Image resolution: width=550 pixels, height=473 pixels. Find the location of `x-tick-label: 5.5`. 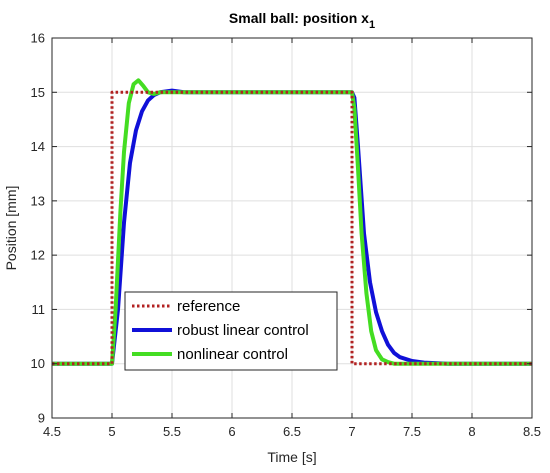

x-tick-label: 5.5 is located at coordinates (172, 431).